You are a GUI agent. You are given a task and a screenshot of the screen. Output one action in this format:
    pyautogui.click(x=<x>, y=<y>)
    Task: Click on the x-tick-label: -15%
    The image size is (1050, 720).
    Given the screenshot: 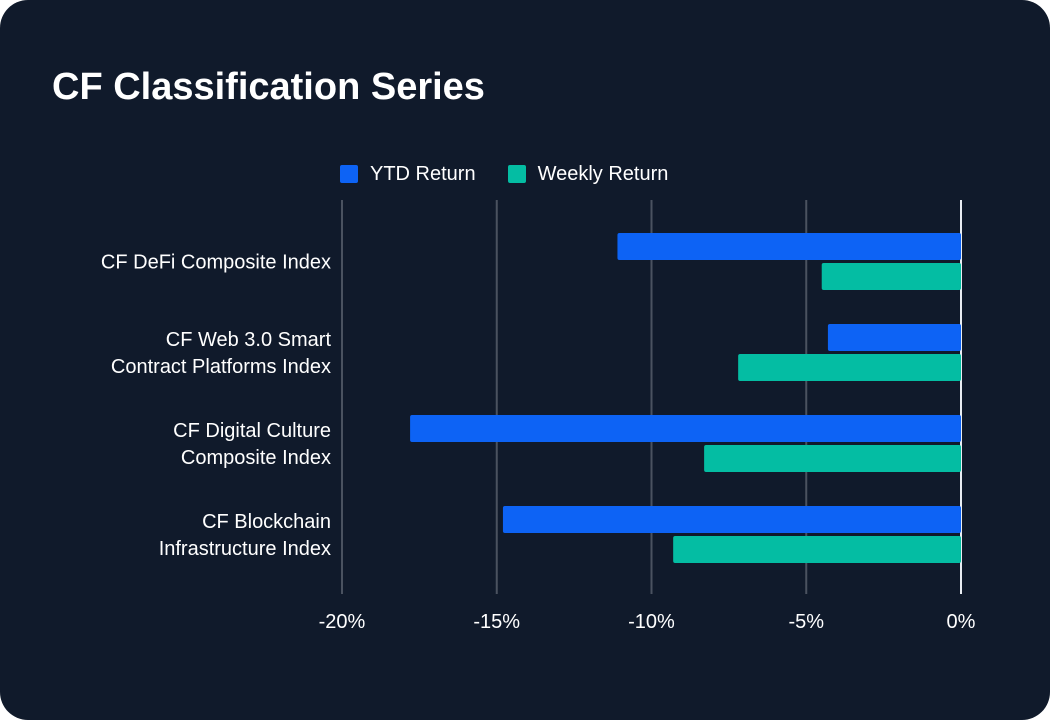 What is the action you would take?
    pyautogui.click(x=496, y=622)
    